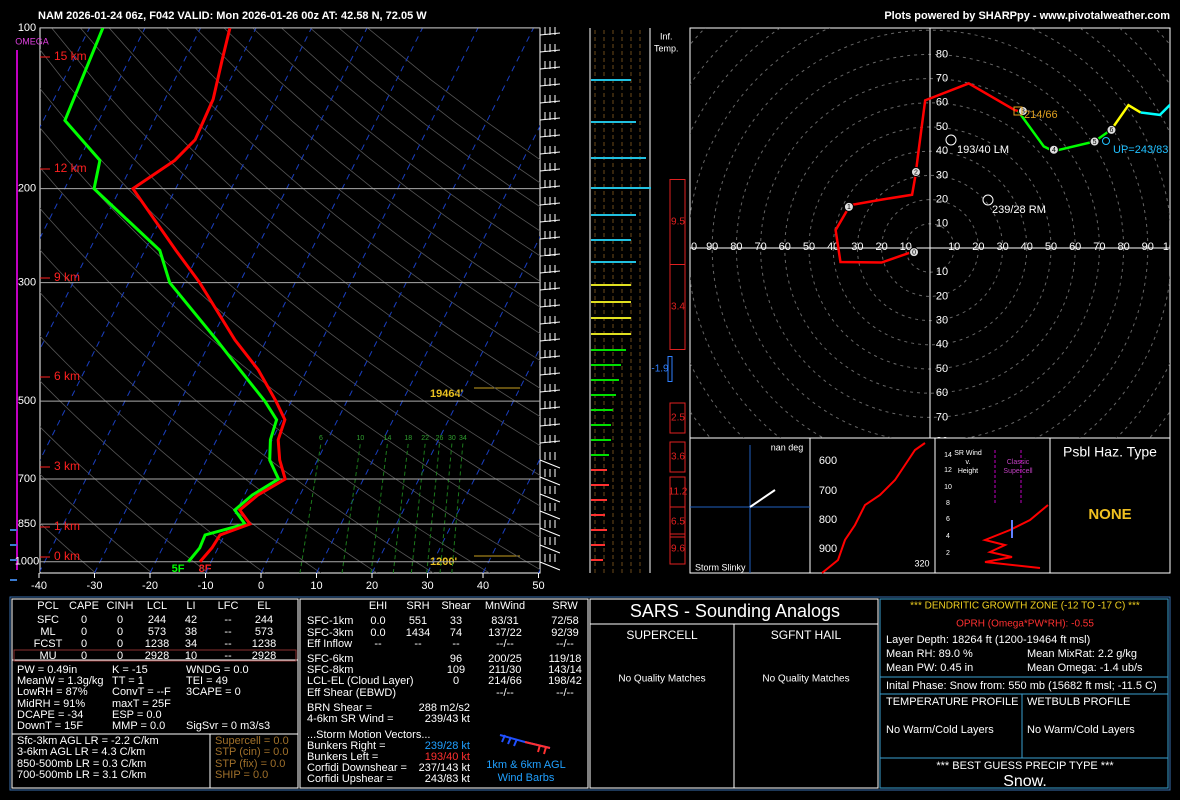  I want to click on parcel-cell: MU, so click(47, 656).